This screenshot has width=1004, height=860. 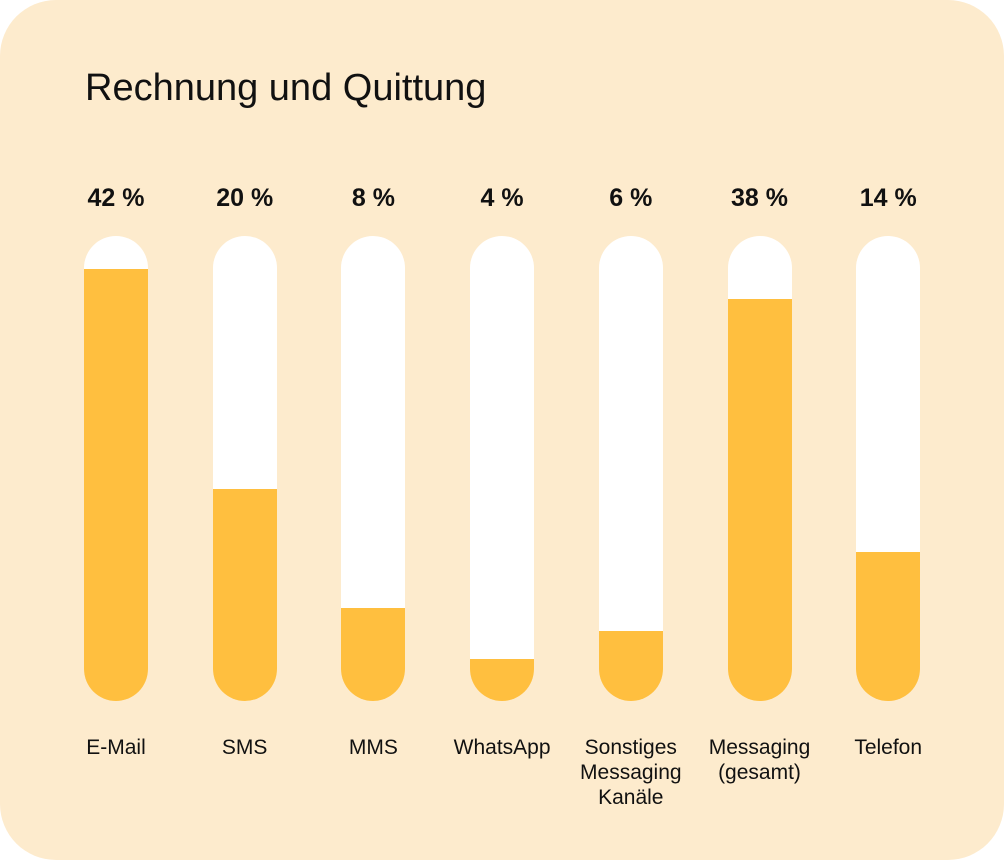 I want to click on bar-category-label: SMS, so click(x=245, y=747).